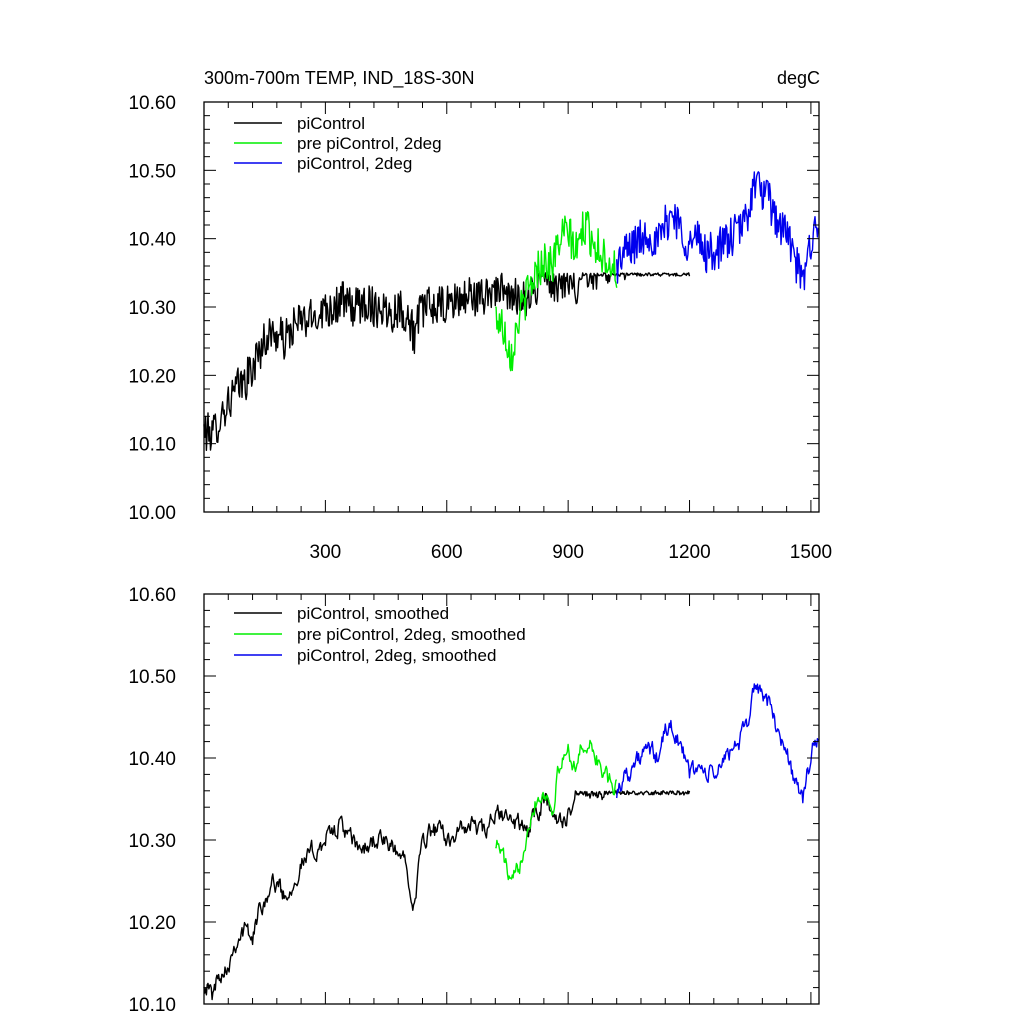 The height and width of the screenshot is (1029, 1024). I want to click on series-line-picontrol-2deg-smoothed, so click(718, 743).